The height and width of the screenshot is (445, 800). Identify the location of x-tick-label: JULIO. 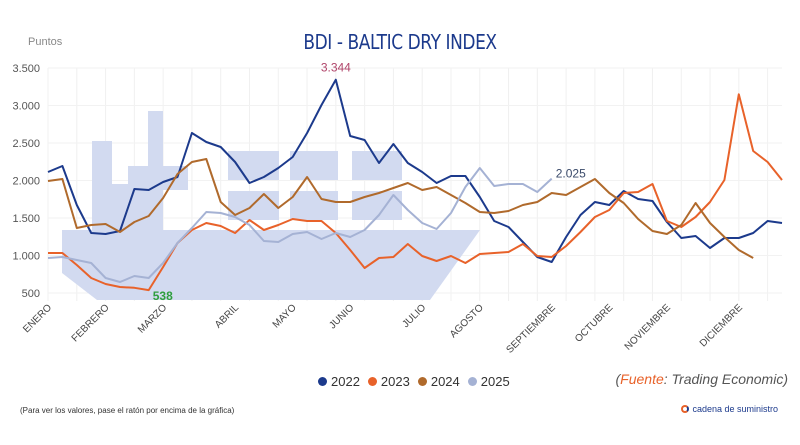
(414, 316).